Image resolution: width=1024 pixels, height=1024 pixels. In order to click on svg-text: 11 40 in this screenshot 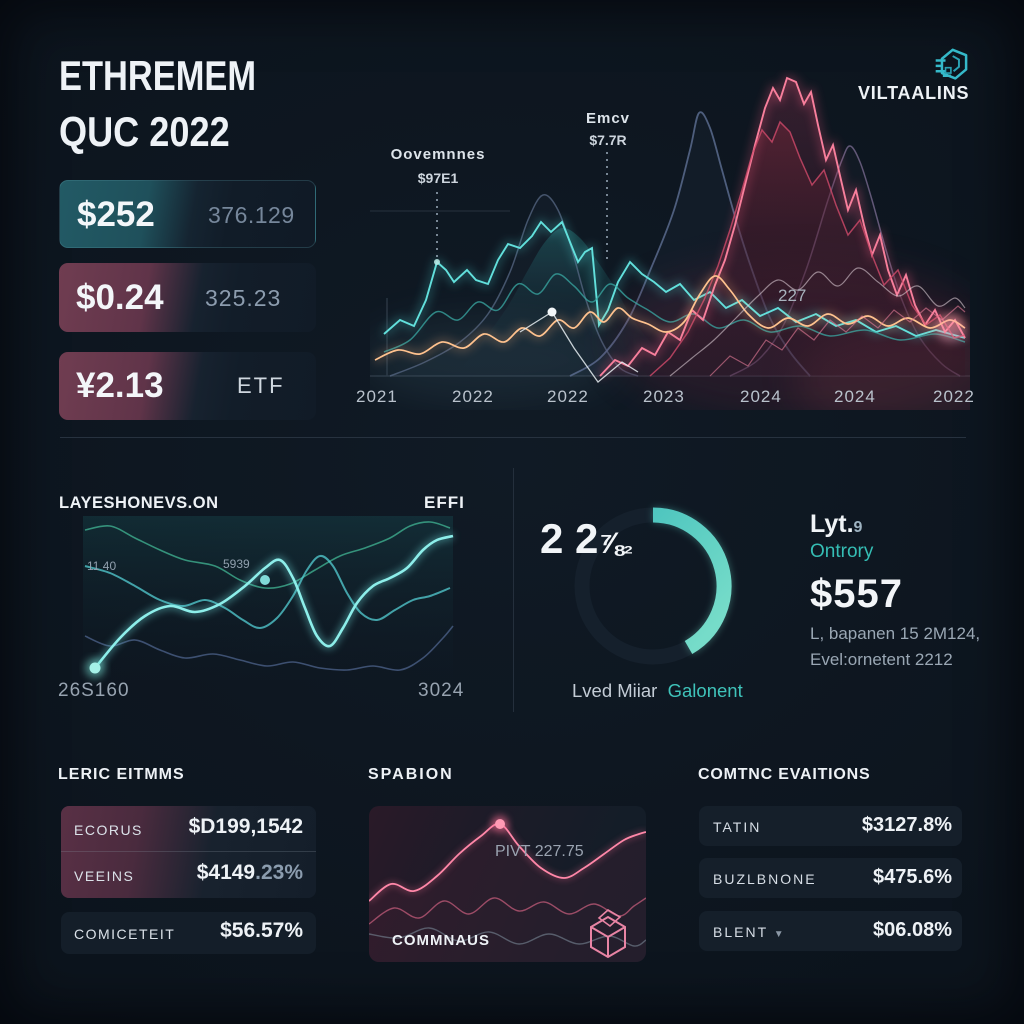, I will do `click(101, 566)`.